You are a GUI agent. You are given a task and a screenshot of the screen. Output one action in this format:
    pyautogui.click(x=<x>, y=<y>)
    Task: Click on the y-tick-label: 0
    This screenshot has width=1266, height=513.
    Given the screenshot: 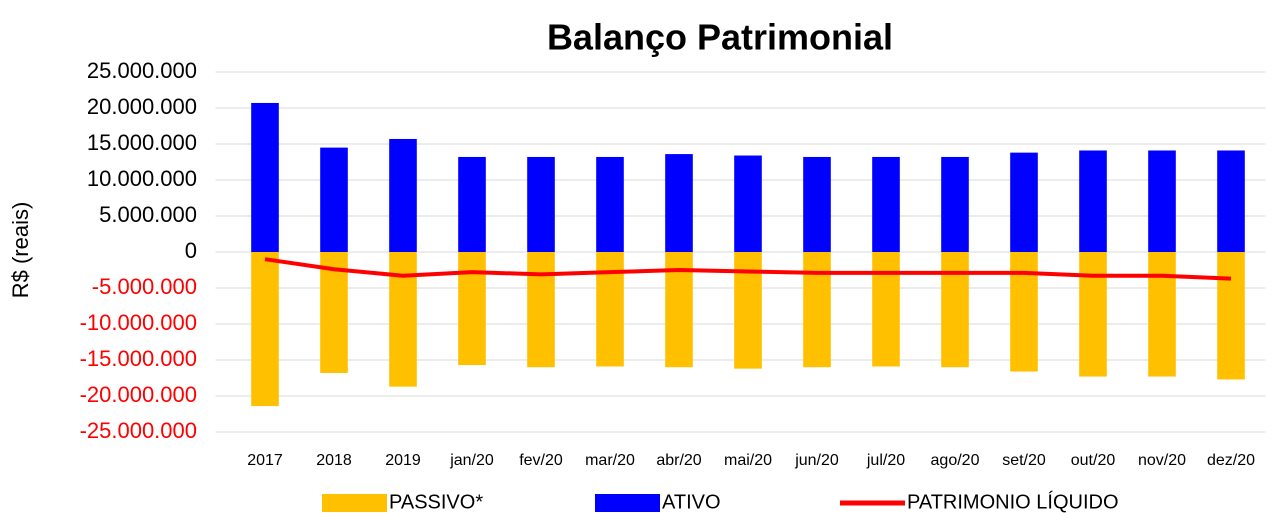 What is the action you would take?
    pyautogui.click(x=191, y=250)
    